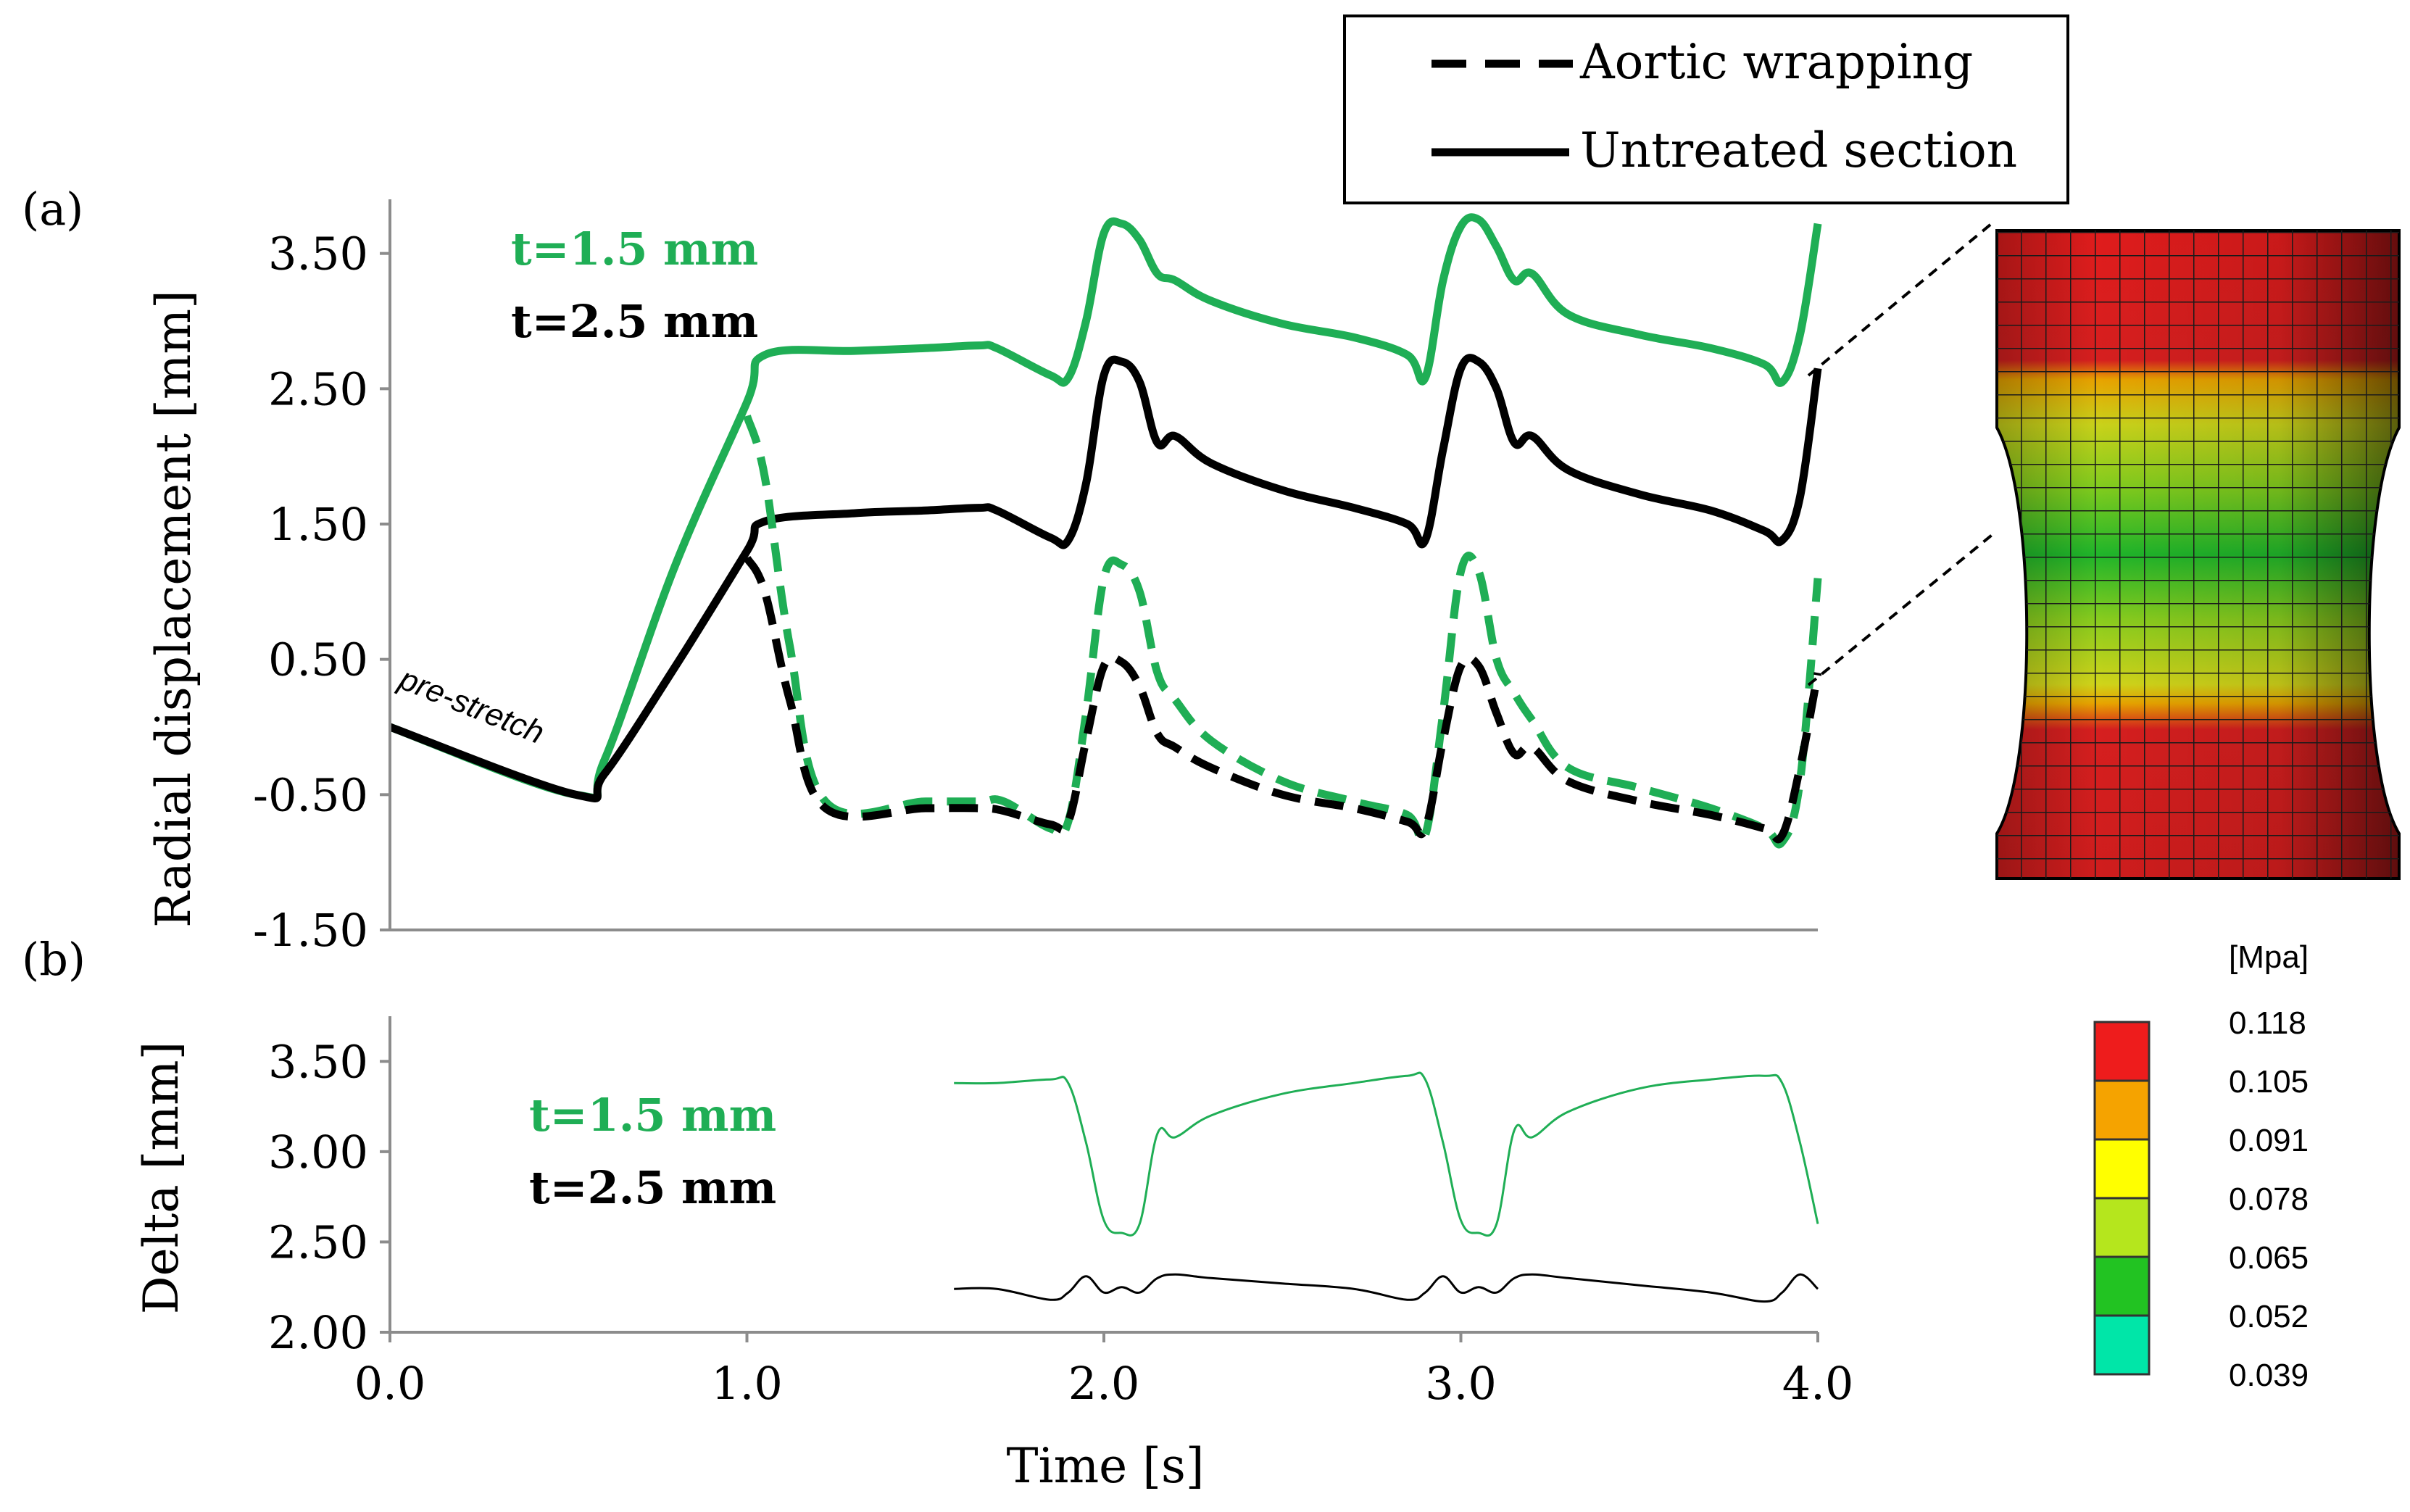 The width and height of the screenshot is (2410, 1512). I want to click on x-tick-label: 0.0, so click(390, 1383).